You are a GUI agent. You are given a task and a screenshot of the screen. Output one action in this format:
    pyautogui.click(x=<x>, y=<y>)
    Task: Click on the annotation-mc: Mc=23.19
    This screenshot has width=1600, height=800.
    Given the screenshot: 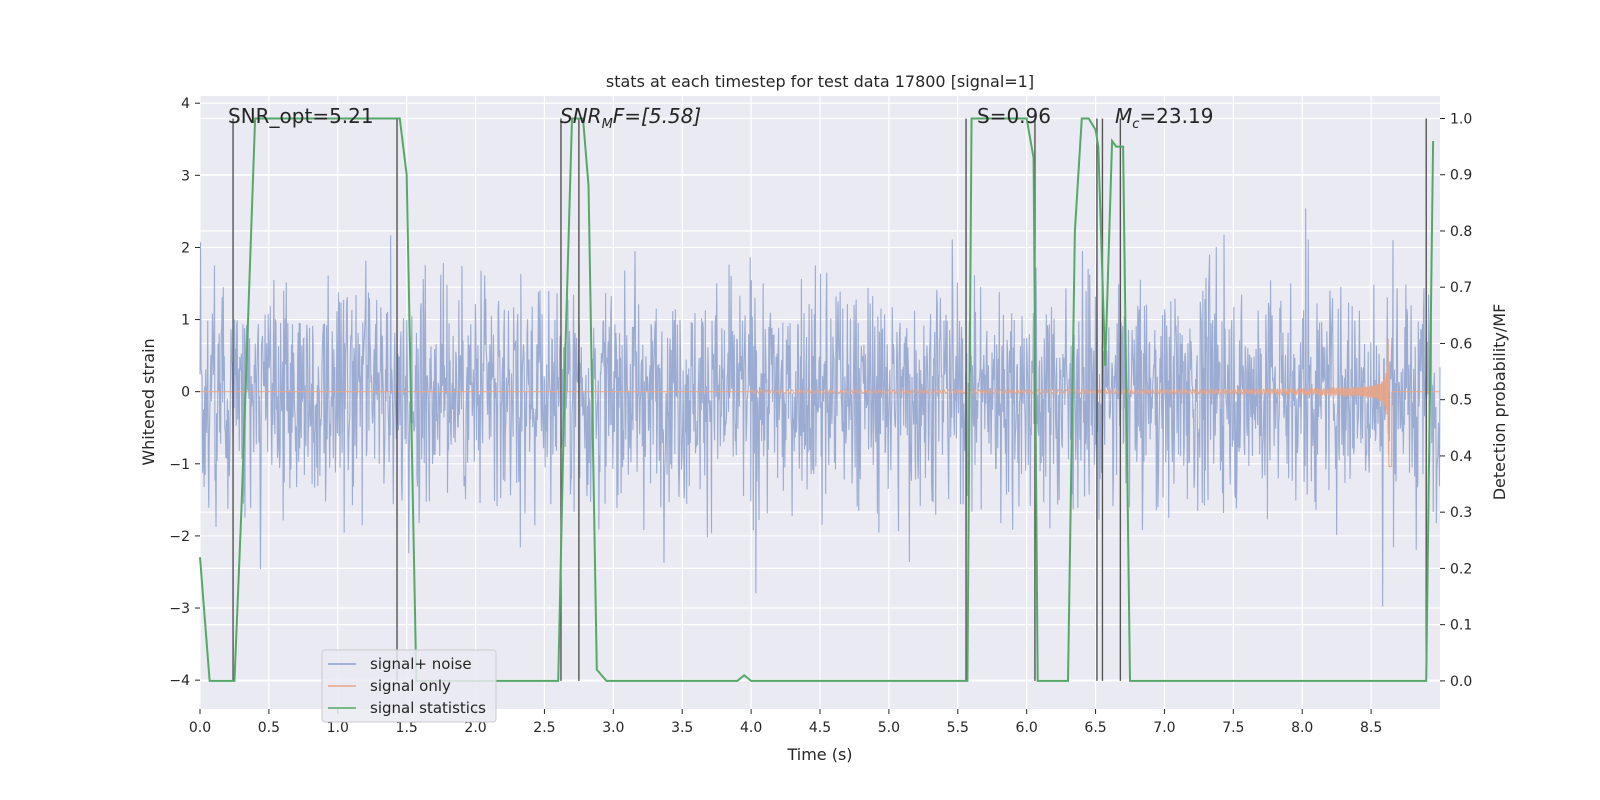 What is the action you would take?
    pyautogui.click(x=1164, y=118)
    